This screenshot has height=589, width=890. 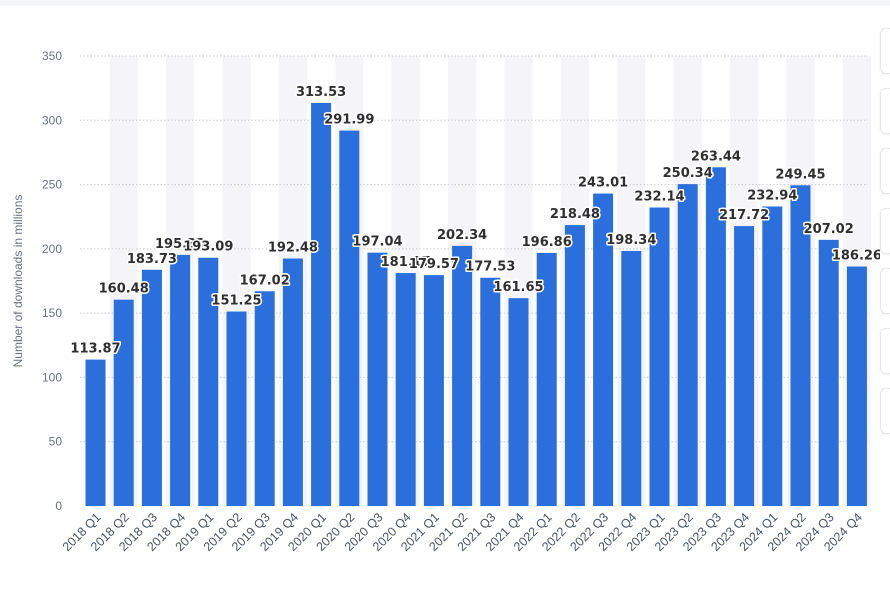 I want to click on y-tick-label: 100, so click(x=52, y=377).